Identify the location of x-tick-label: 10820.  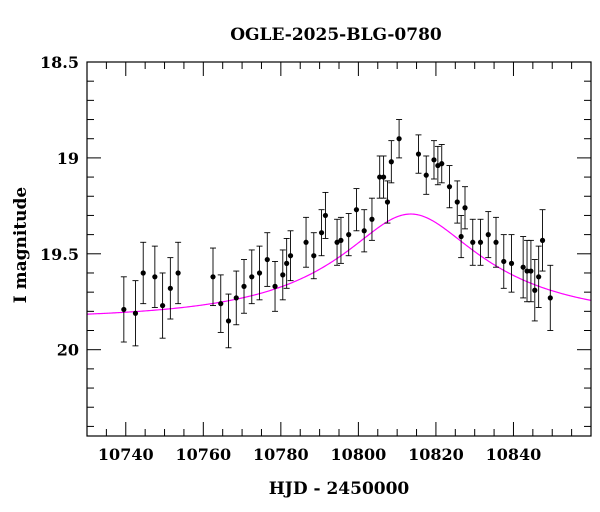
(436, 454).